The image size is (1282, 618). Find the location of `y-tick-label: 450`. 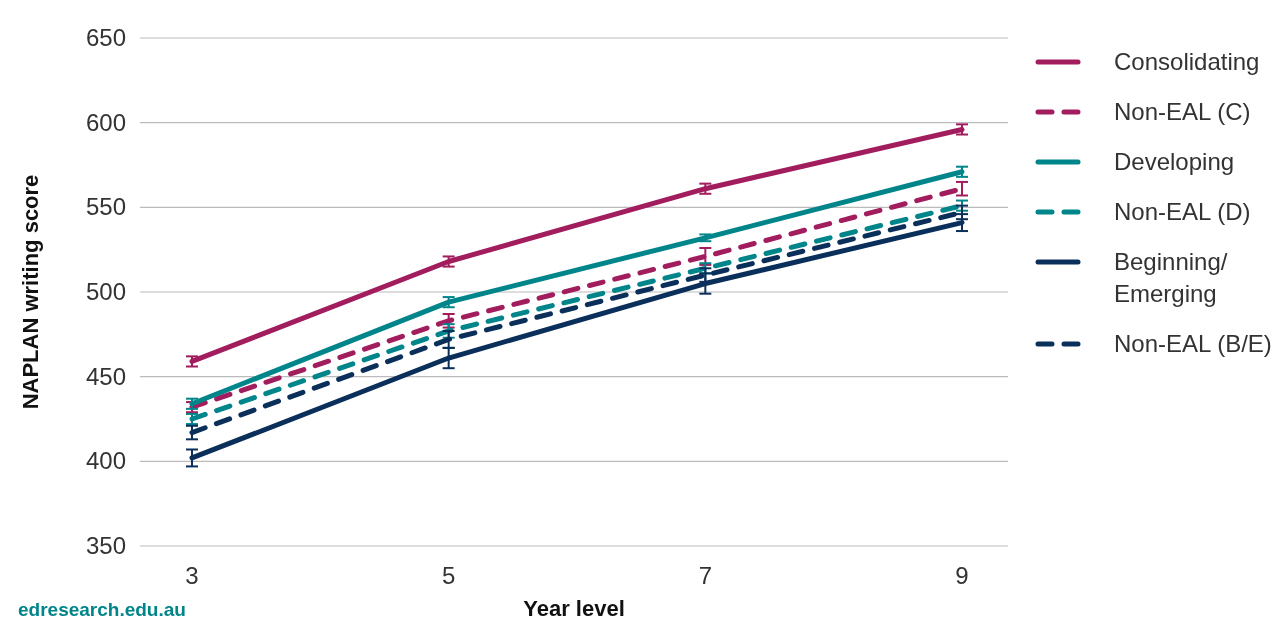

y-tick-label: 450 is located at coordinates (105, 376).